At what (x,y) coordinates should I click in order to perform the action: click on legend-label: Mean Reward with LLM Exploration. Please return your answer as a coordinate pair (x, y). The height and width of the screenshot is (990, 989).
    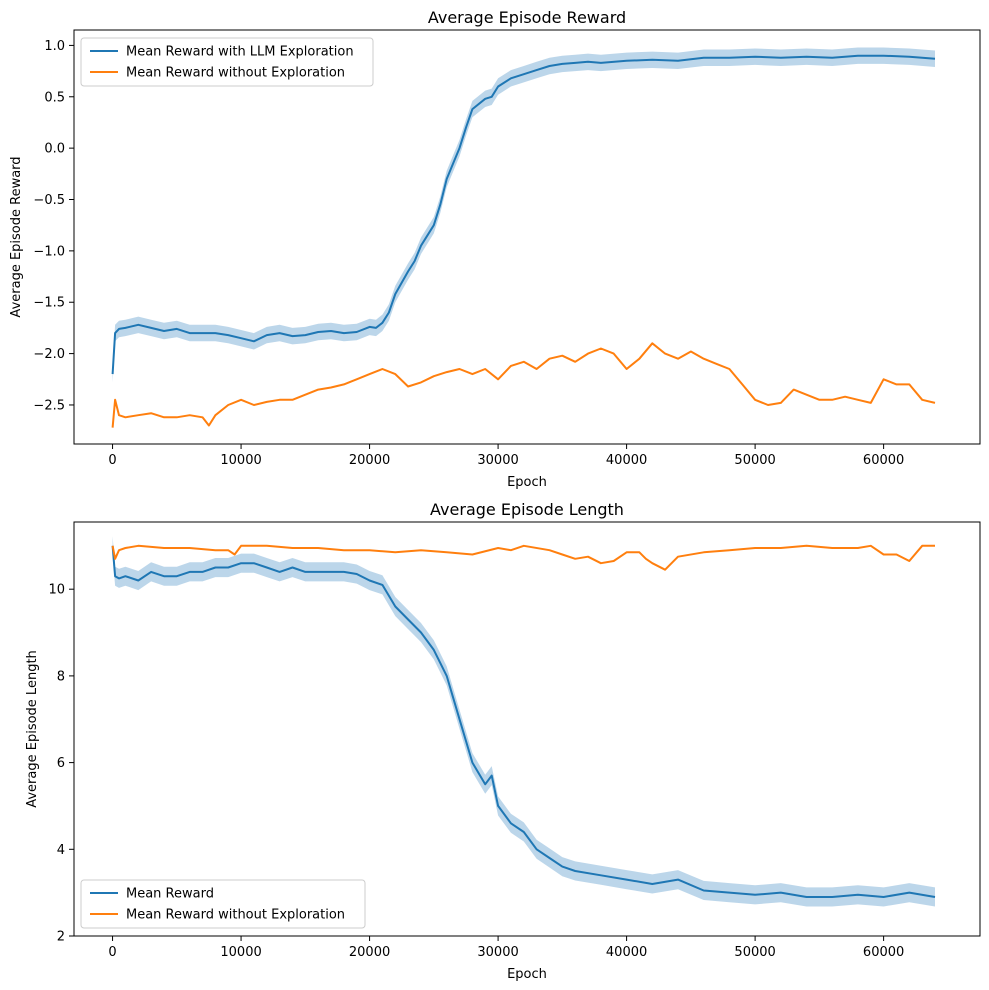
    Looking at the image, I should click on (240, 52).